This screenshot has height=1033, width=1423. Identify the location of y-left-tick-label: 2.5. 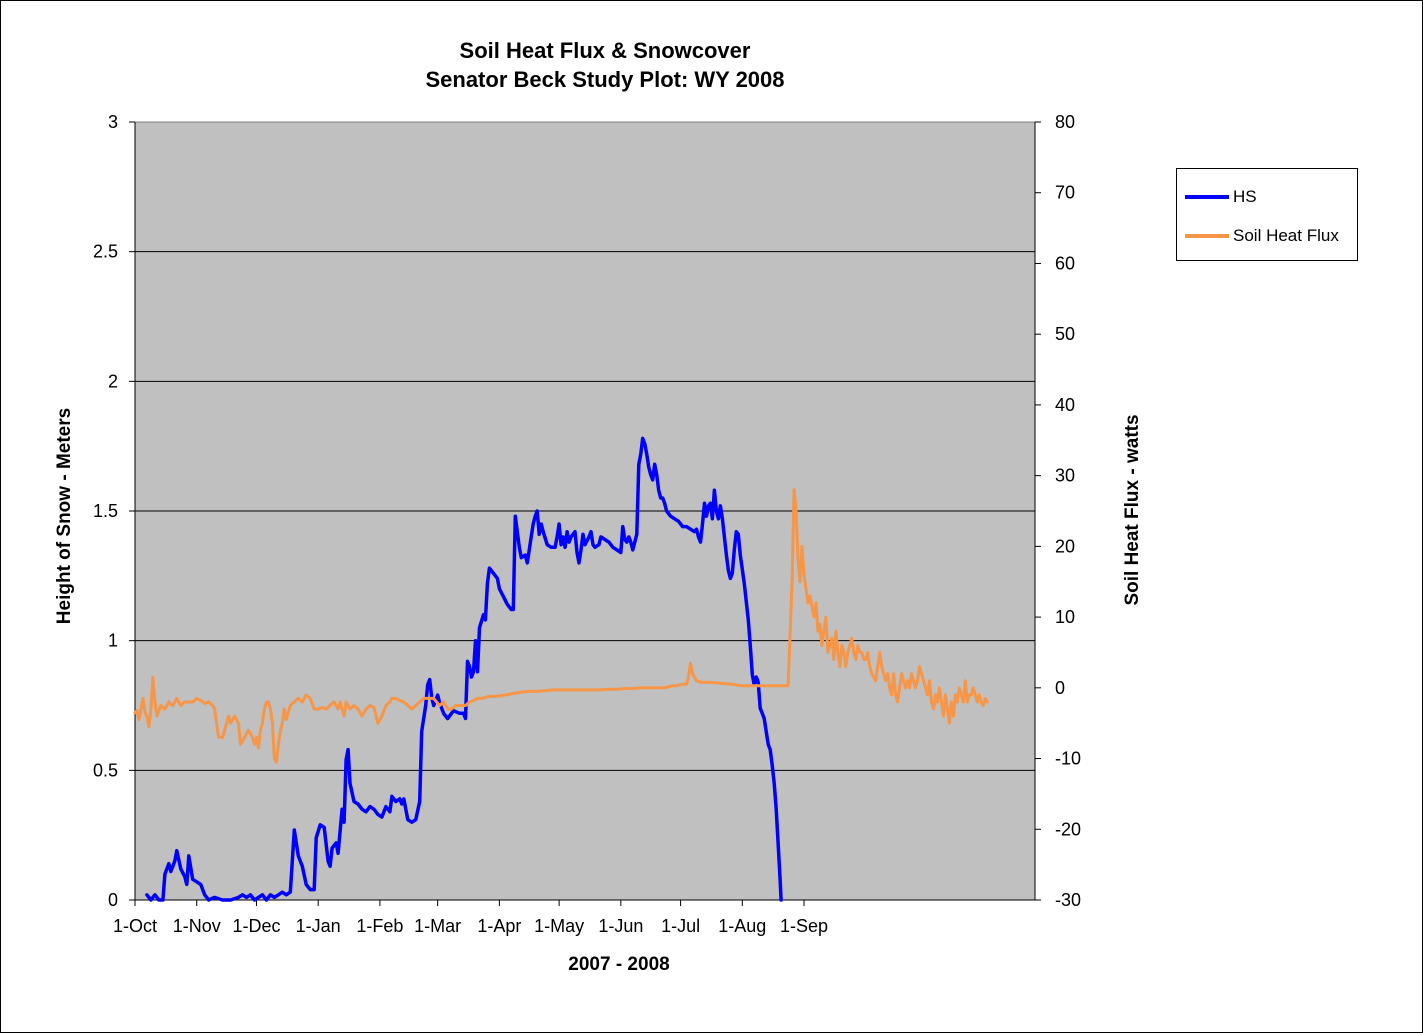
(105, 252).